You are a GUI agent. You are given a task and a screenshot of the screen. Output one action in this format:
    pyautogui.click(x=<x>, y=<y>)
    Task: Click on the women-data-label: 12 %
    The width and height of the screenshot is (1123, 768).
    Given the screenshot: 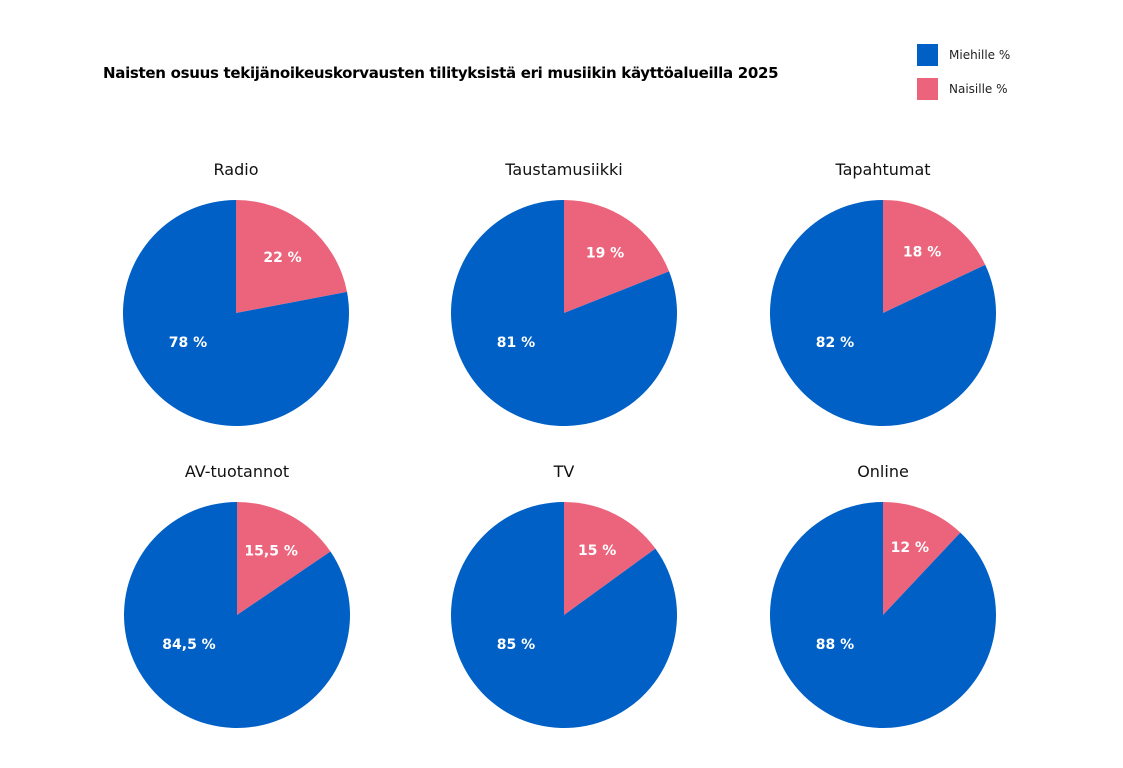 What is the action you would take?
    pyautogui.click(x=910, y=548)
    